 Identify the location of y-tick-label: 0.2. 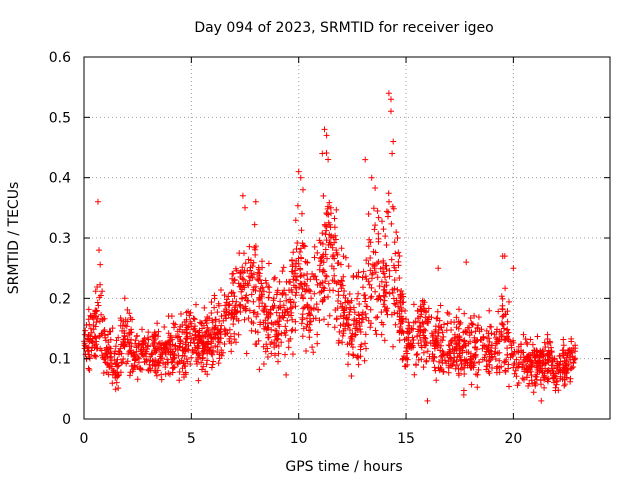
(60, 299).